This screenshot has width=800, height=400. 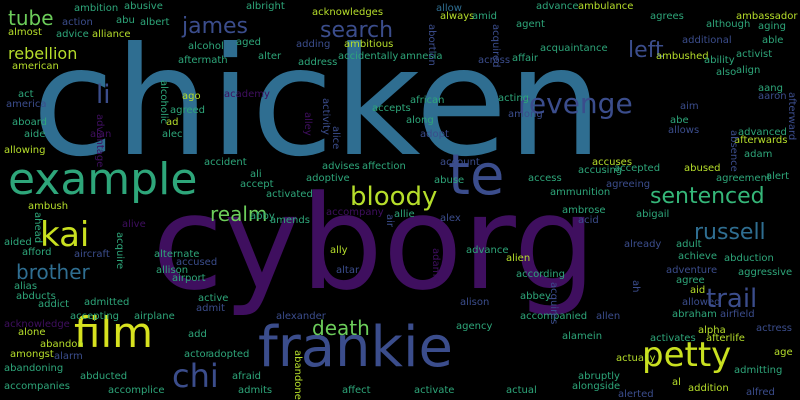 I want to click on word-kai: kai, so click(x=65, y=235).